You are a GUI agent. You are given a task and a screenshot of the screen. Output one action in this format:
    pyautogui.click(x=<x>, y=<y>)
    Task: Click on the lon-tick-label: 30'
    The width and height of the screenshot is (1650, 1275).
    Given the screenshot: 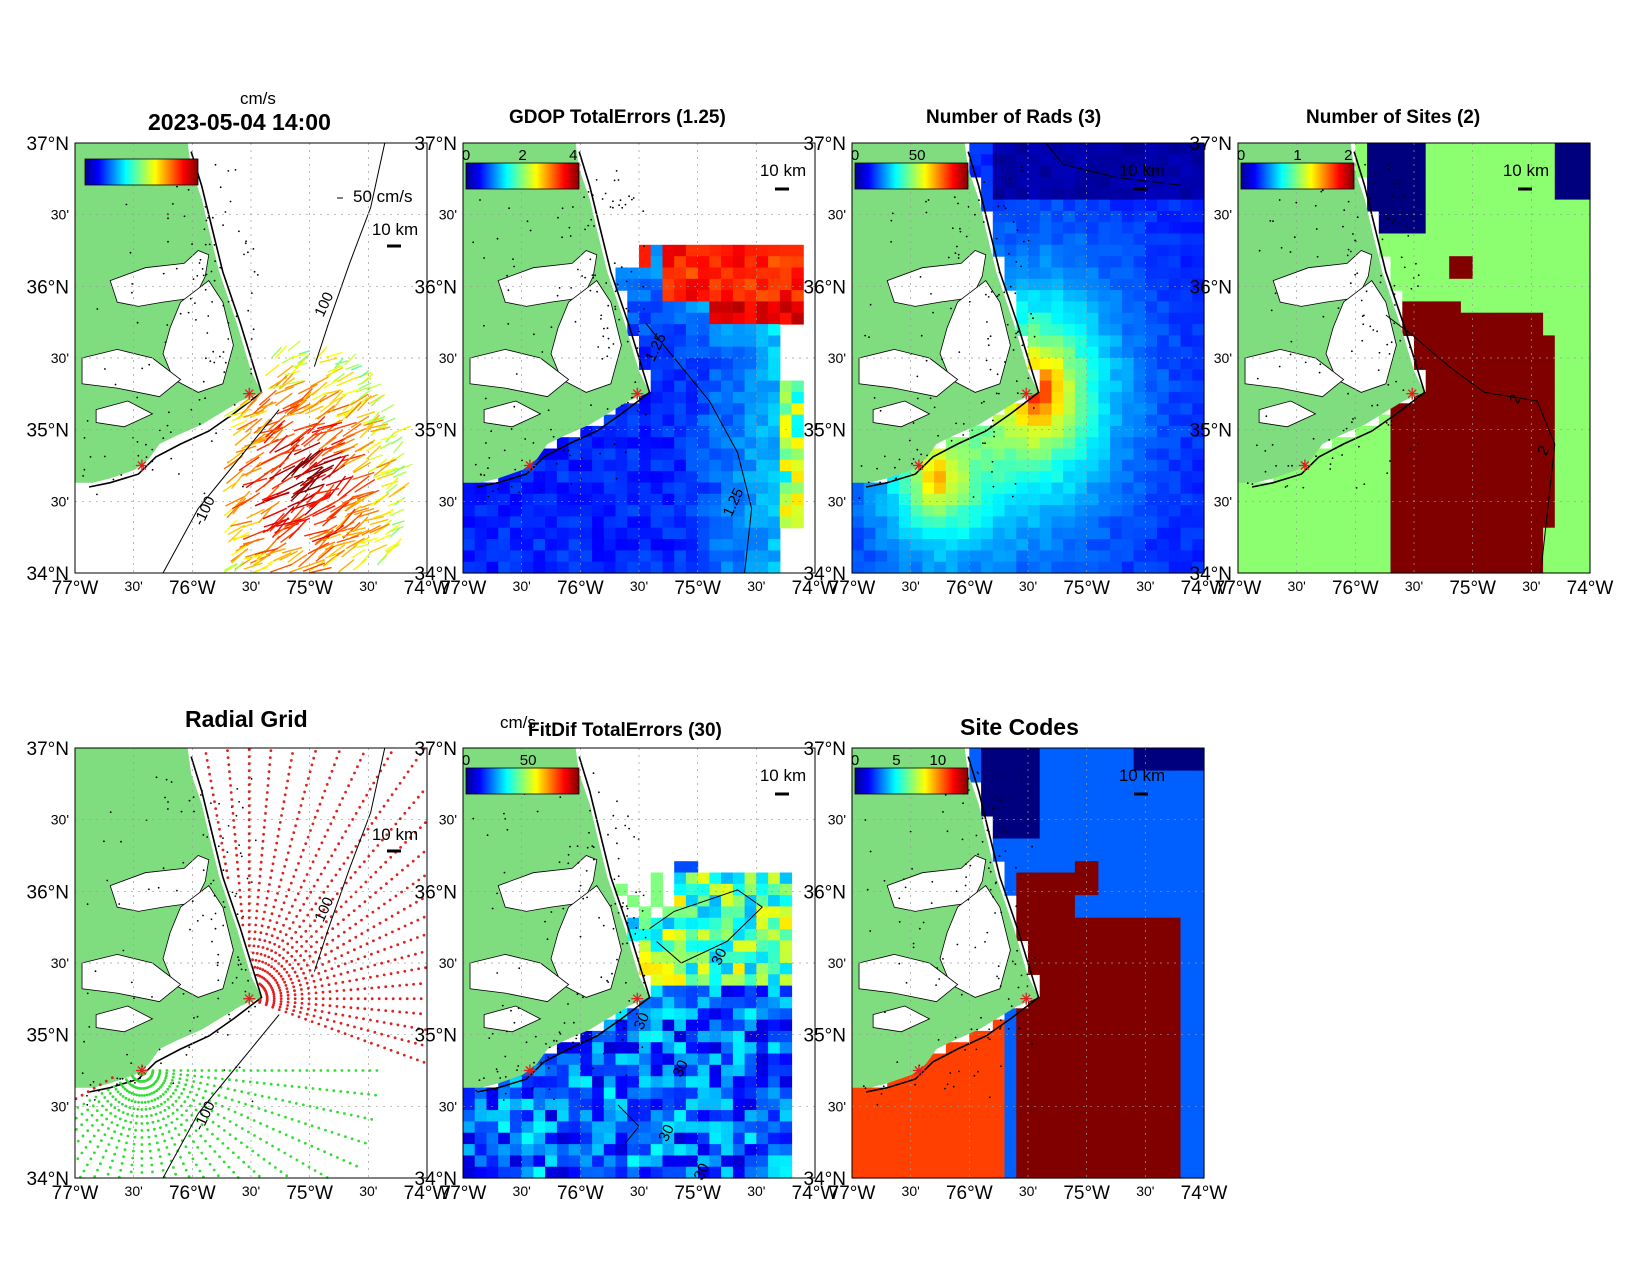 What is the action you would take?
    pyautogui.click(x=251, y=1191)
    